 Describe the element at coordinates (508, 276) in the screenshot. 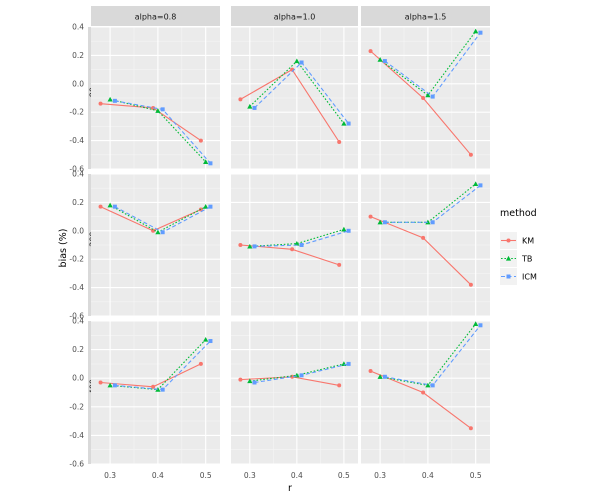

I see `legend-marker-icm` at that location.